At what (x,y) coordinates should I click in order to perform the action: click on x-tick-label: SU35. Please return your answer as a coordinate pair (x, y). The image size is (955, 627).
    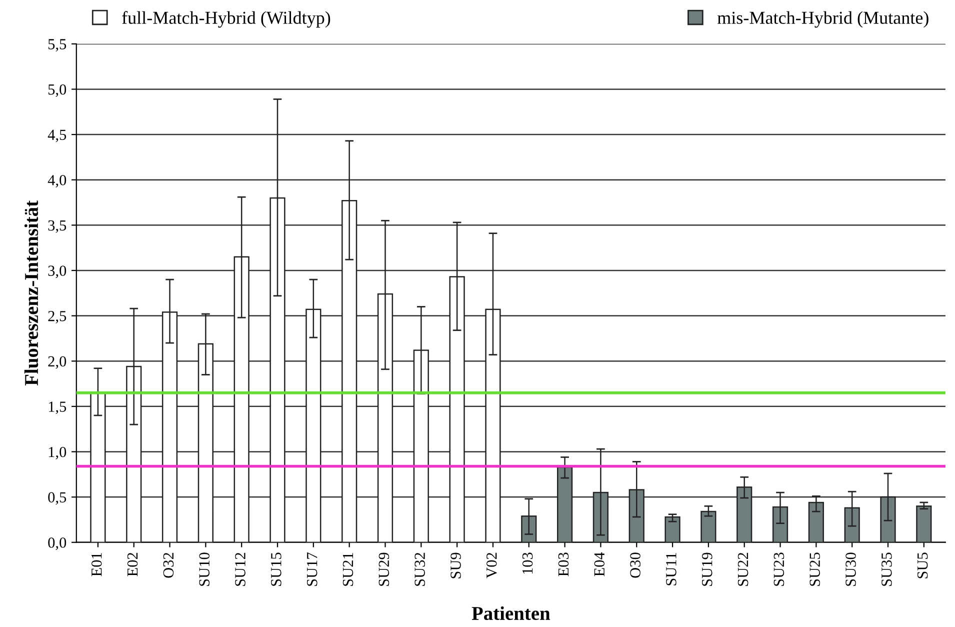
    Looking at the image, I should click on (887, 569).